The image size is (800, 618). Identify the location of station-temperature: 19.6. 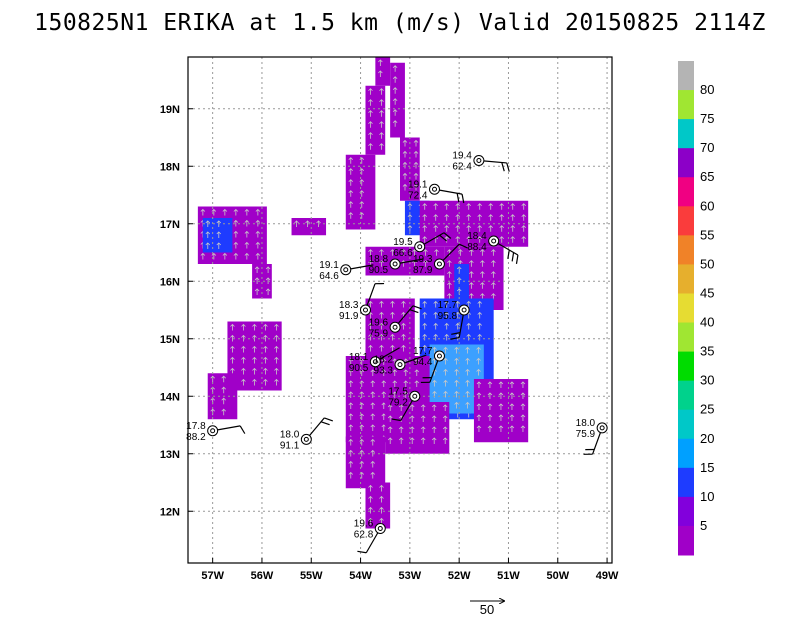
(379, 322).